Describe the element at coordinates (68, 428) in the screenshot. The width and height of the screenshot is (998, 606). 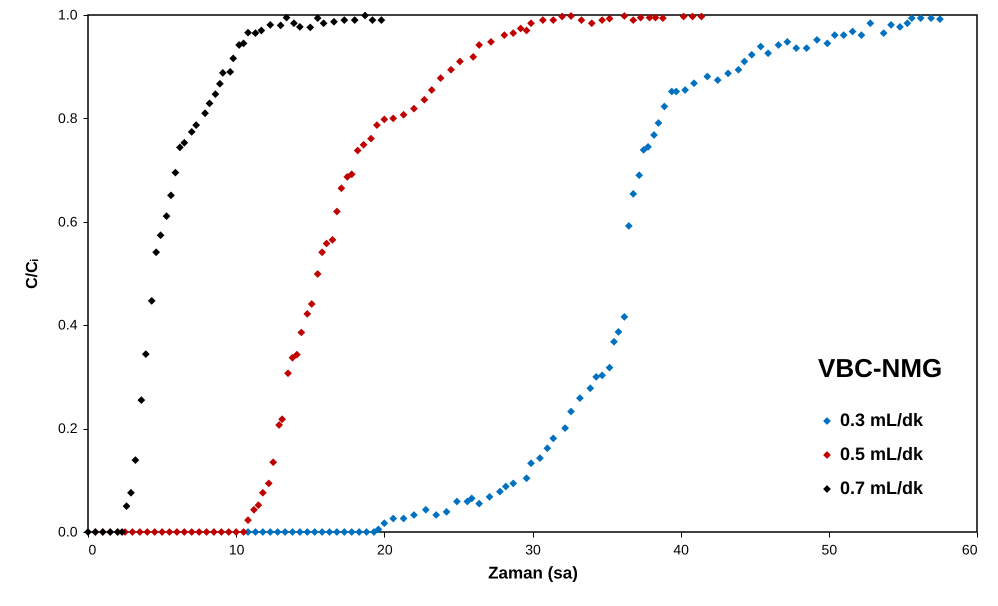
I see `y-tick-label: 0.2` at that location.